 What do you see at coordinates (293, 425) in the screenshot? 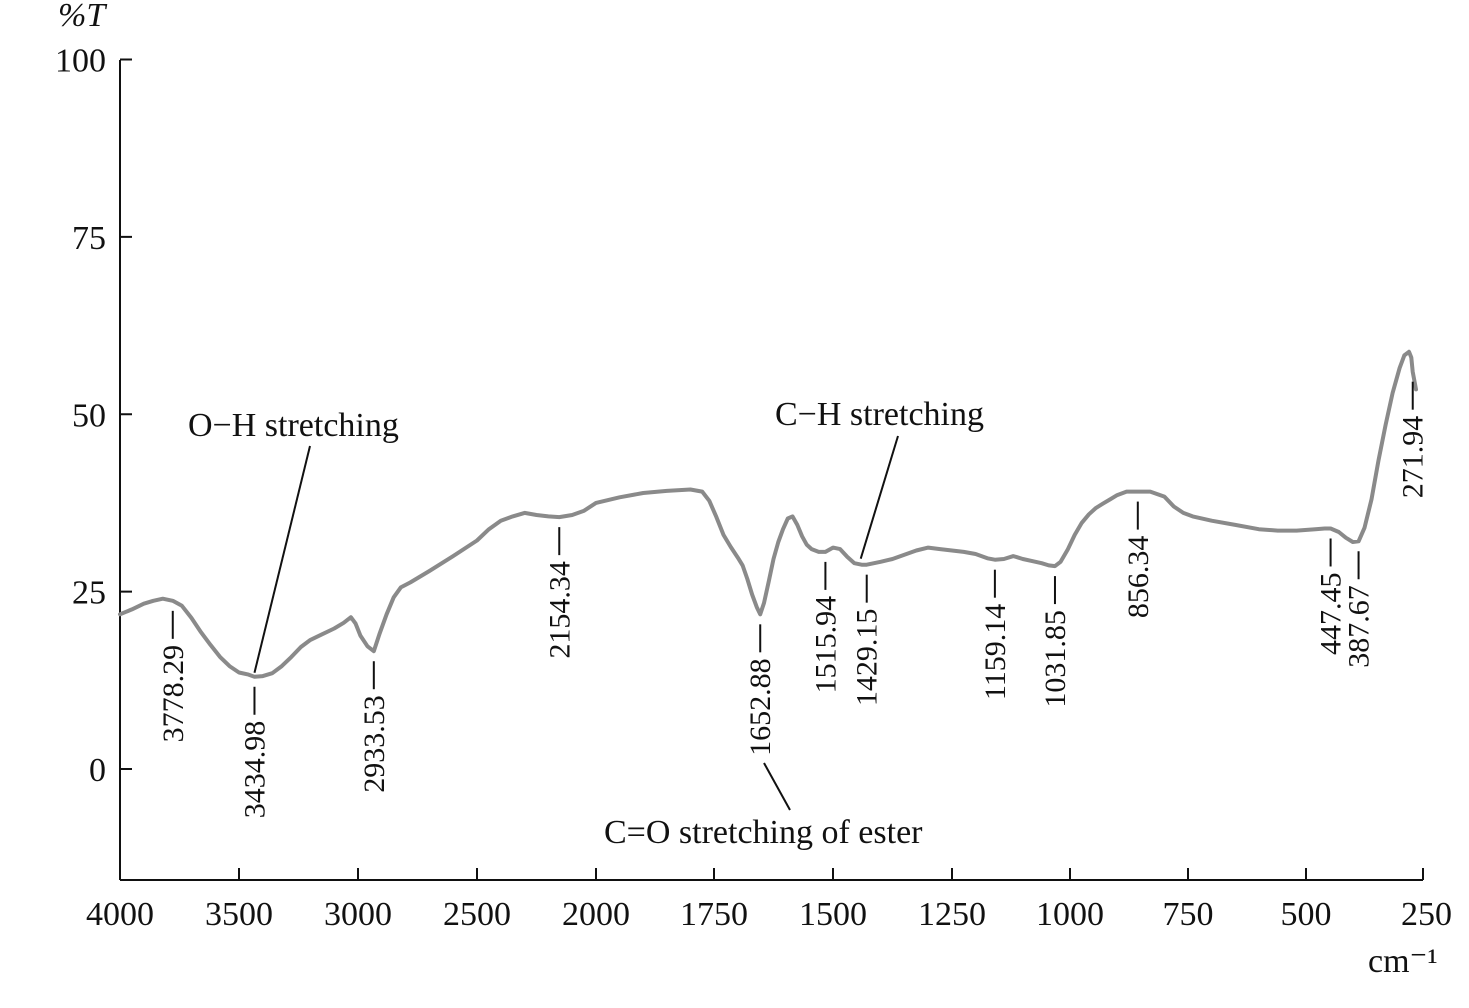
I see `annotation-label: O−H stretching` at bounding box center [293, 425].